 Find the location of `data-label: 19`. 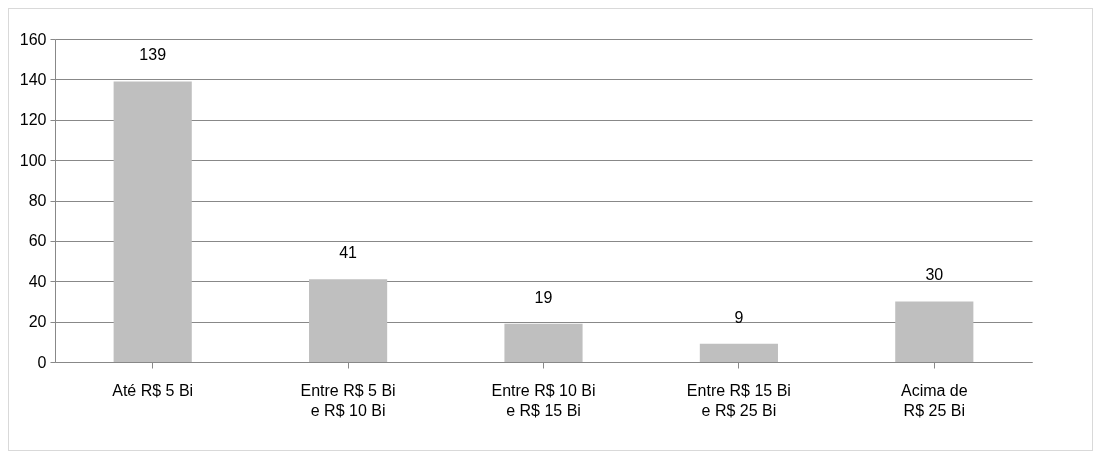

data-label: 19 is located at coordinates (543, 297).